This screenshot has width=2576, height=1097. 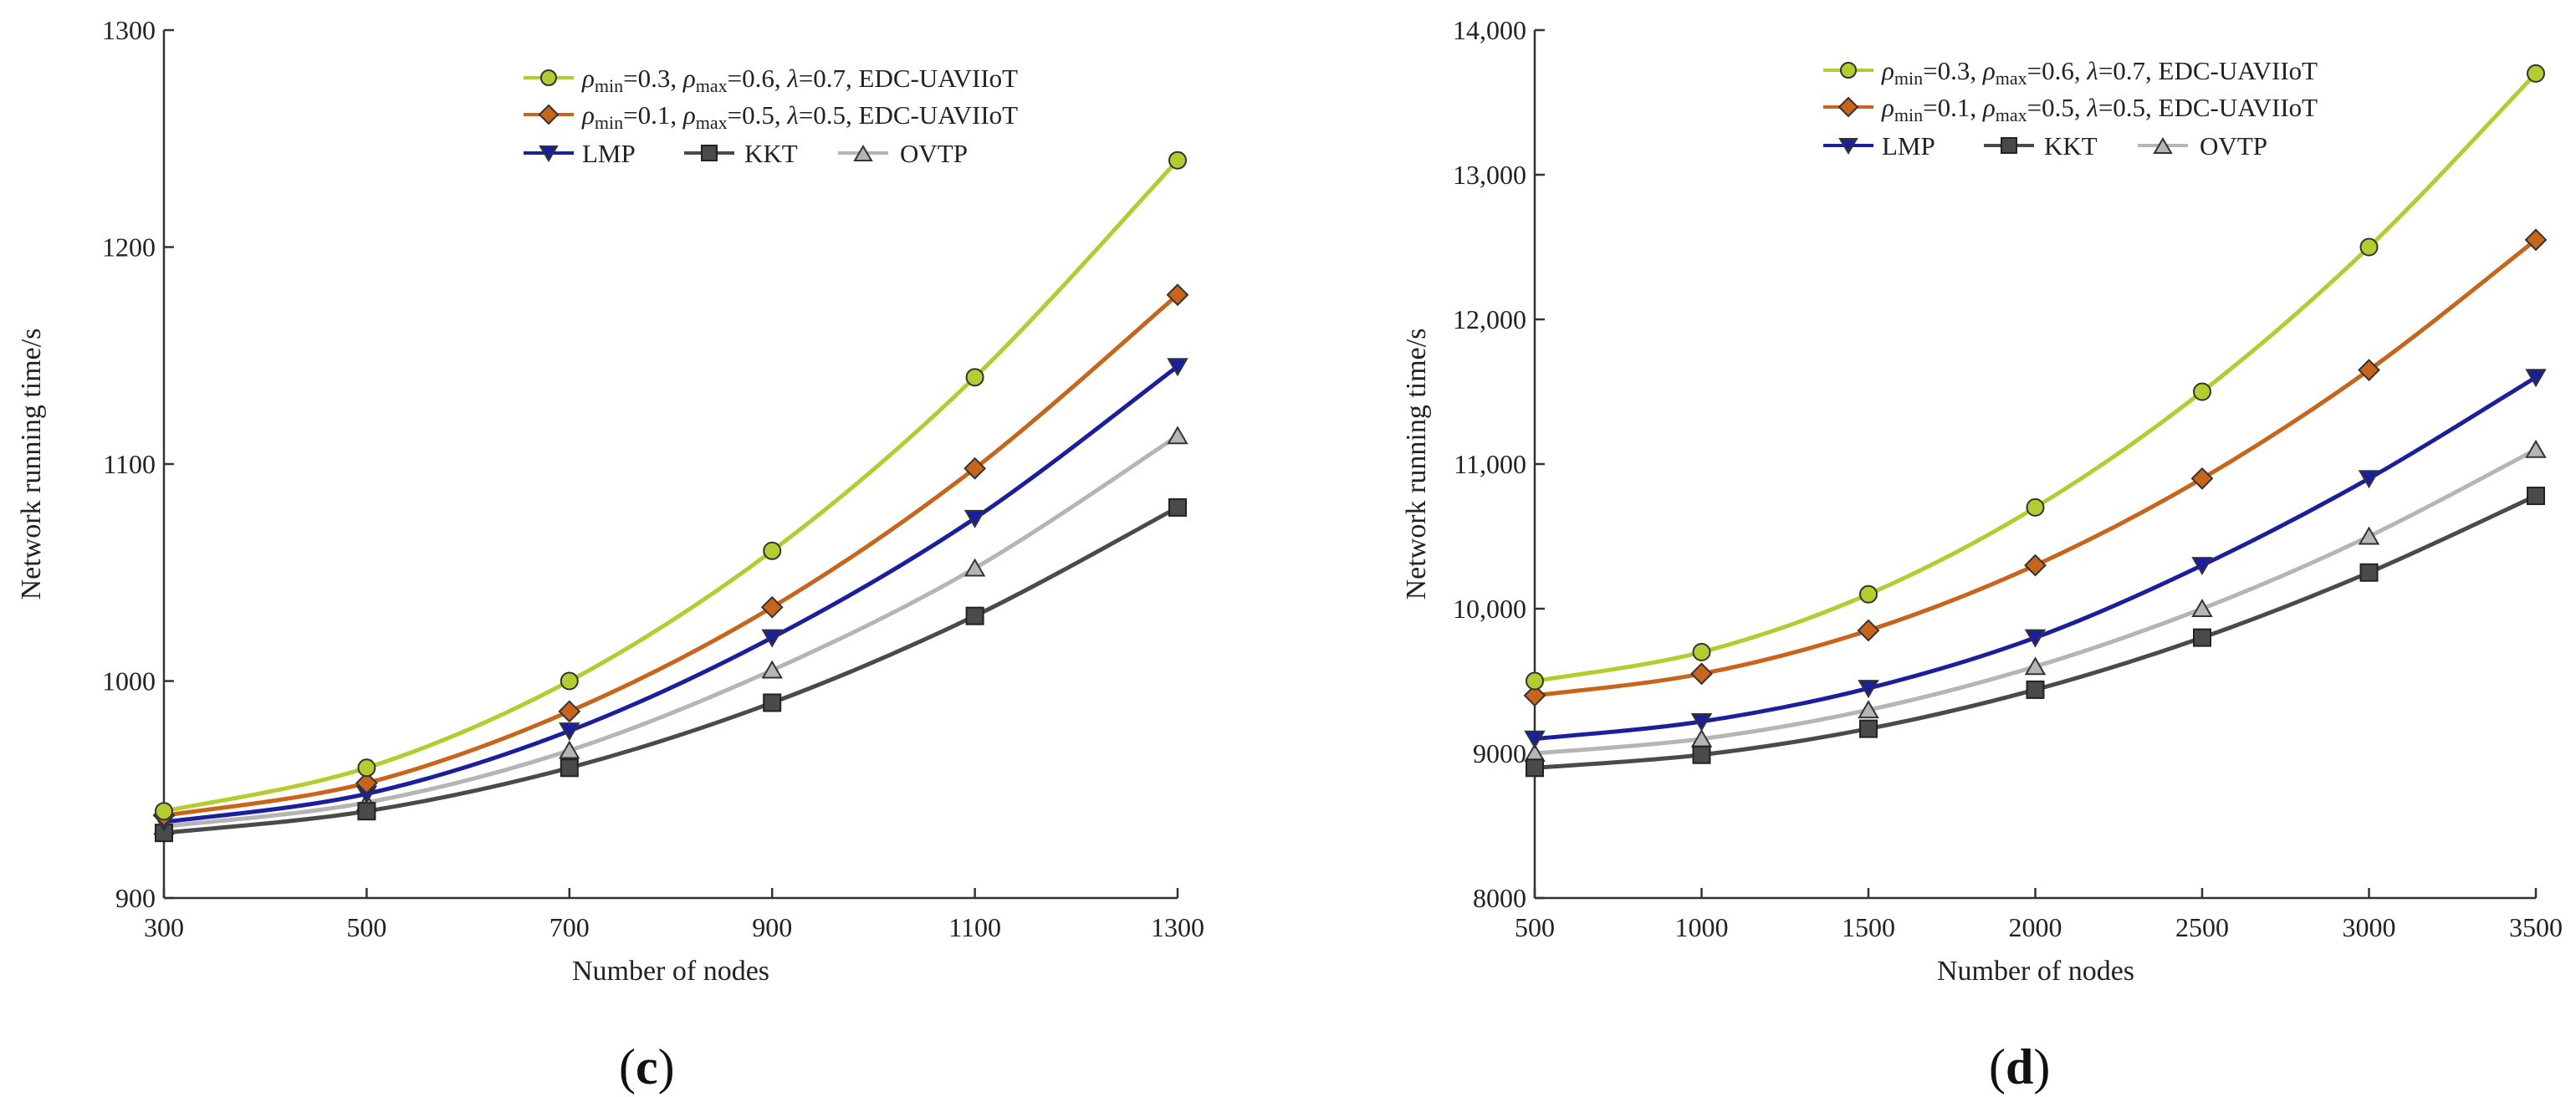 What do you see at coordinates (1177, 927) in the screenshot?
I see `x-tick-label: 1300` at bounding box center [1177, 927].